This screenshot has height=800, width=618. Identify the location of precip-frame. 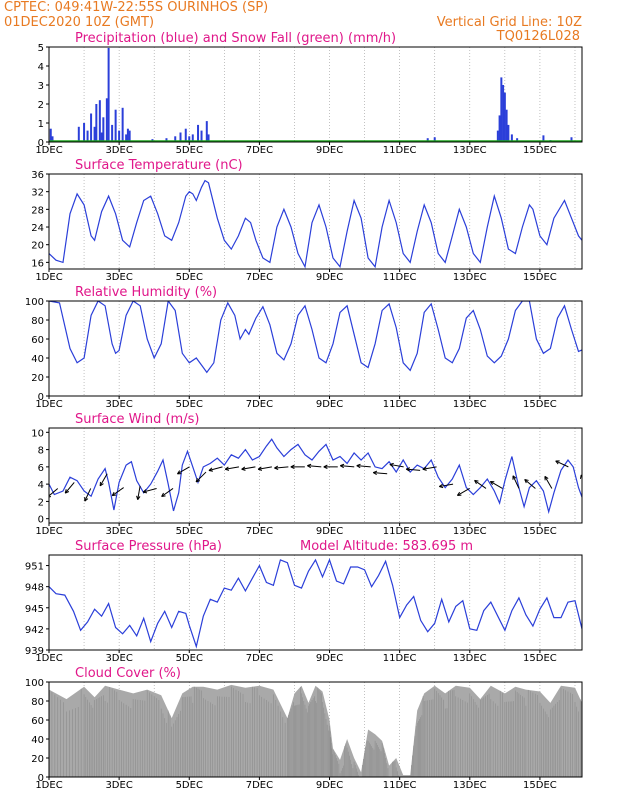
(315, 94).